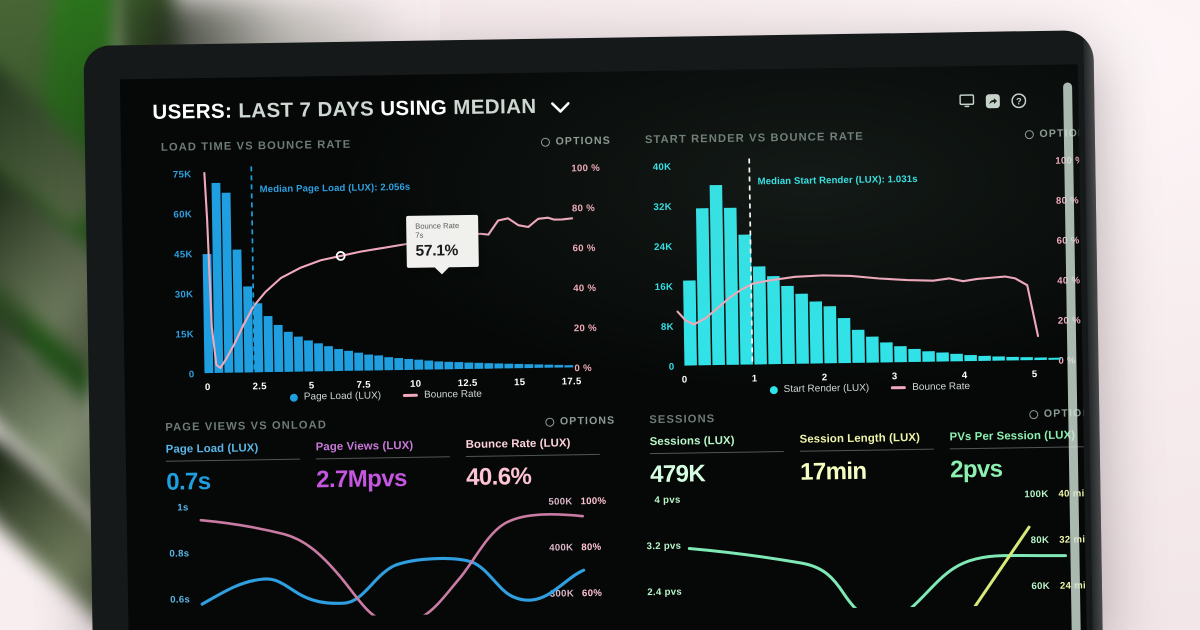  What do you see at coordinates (826, 389) in the screenshot?
I see `legend-label: Start Render (LUX)` at bounding box center [826, 389].